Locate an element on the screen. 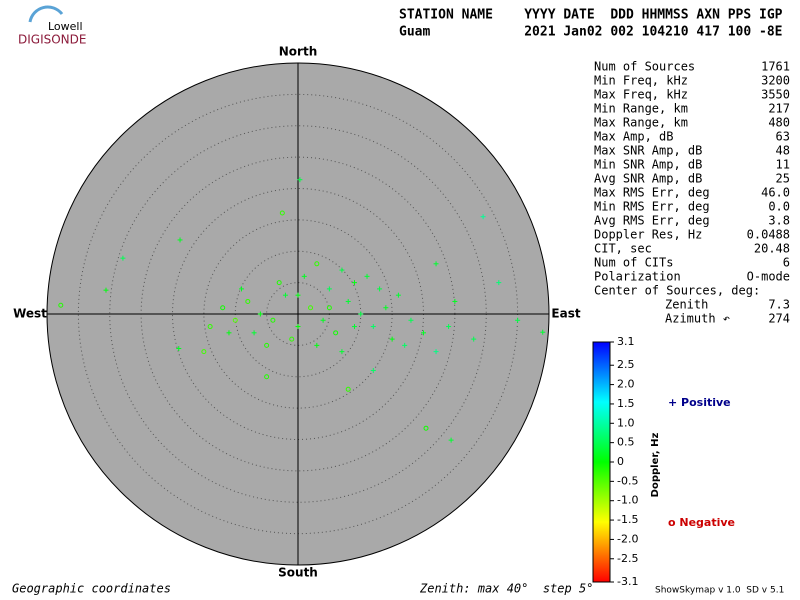 This screenshot has height=600, width=800. colorbar-label: -0.5 is located at coordinates (627, 480).